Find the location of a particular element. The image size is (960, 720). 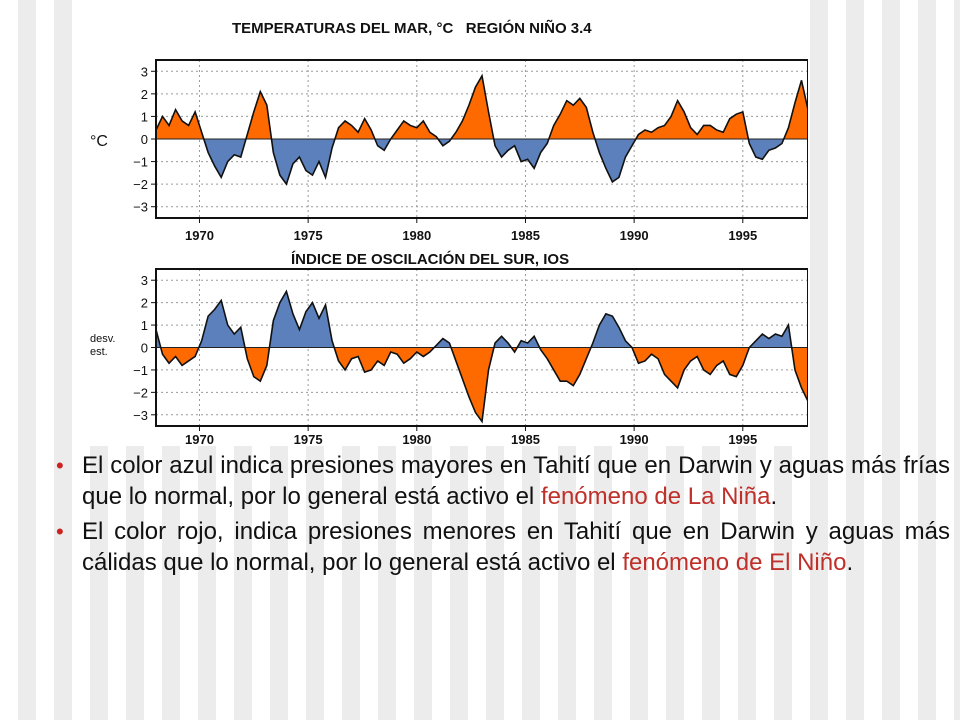

soi-series-line is located at coordinates (481, 356).